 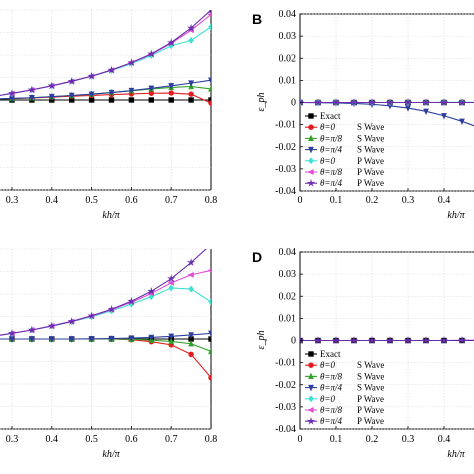 What do you see at coordinates (112, 435) in the screenshot?
I see `panel-bottom-left-x-ticks: 0.3 0.4 0.5 0.6 0.7 0.8` at bounding box center [112, 435].